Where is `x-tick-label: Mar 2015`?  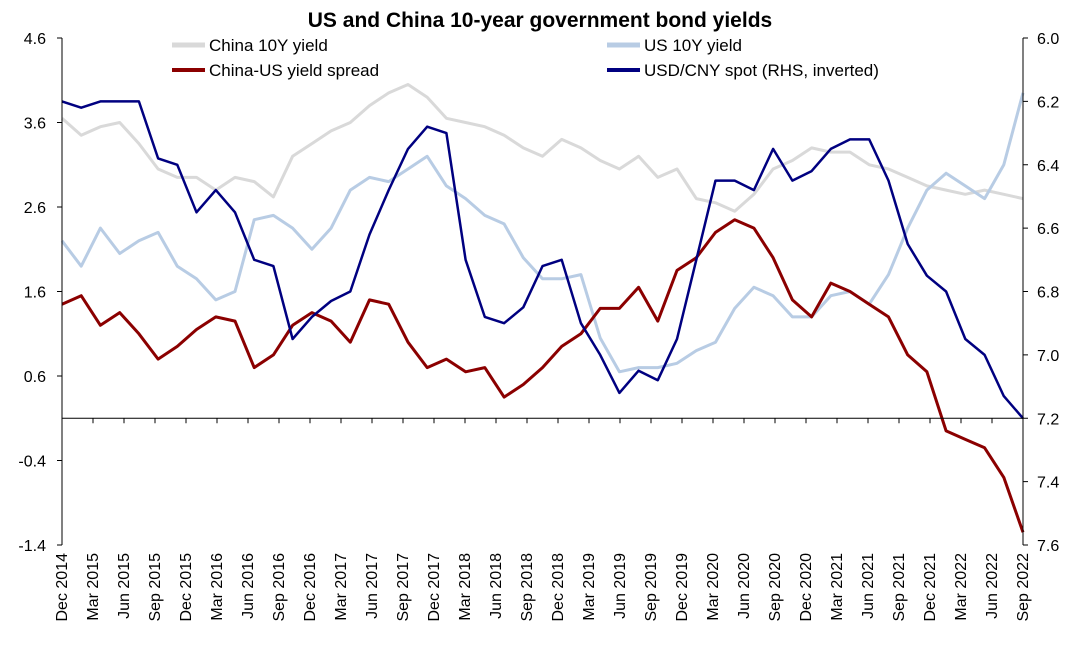 x-tick-label: Mar 2015 is located at coordinates (93, 587).